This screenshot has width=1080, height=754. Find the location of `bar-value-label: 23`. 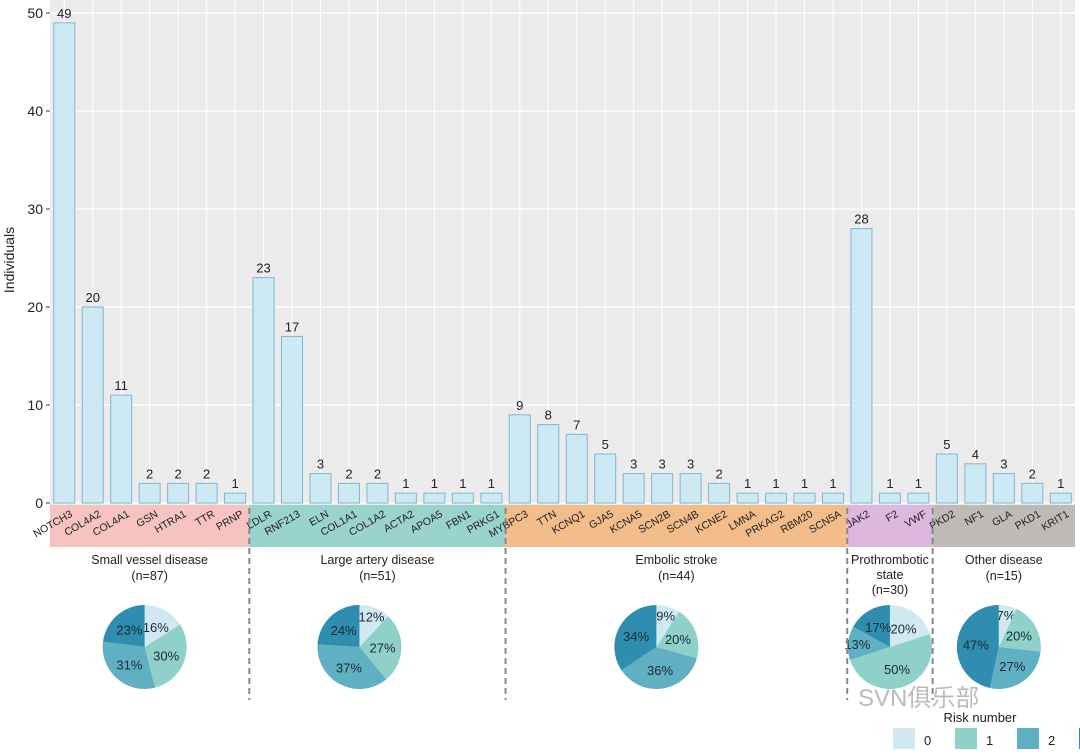

bar-value-label: 23 is located at coordinates (263, 268).